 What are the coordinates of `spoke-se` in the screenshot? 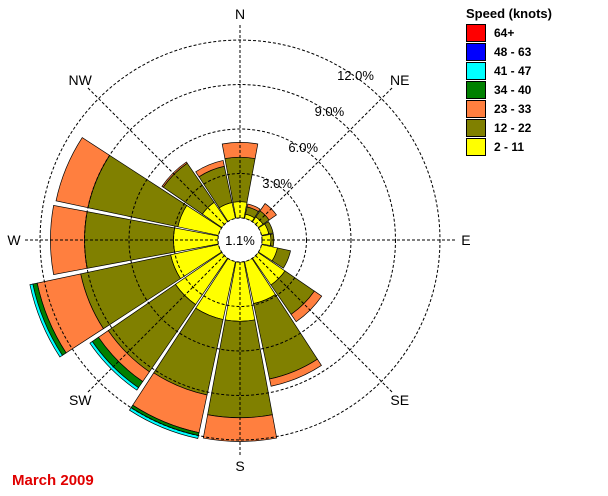 It's located at (324, 324).